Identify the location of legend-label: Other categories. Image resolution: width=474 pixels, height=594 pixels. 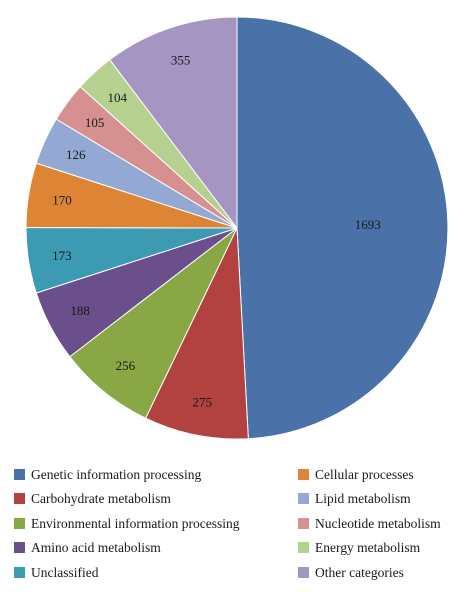
(359, 572).